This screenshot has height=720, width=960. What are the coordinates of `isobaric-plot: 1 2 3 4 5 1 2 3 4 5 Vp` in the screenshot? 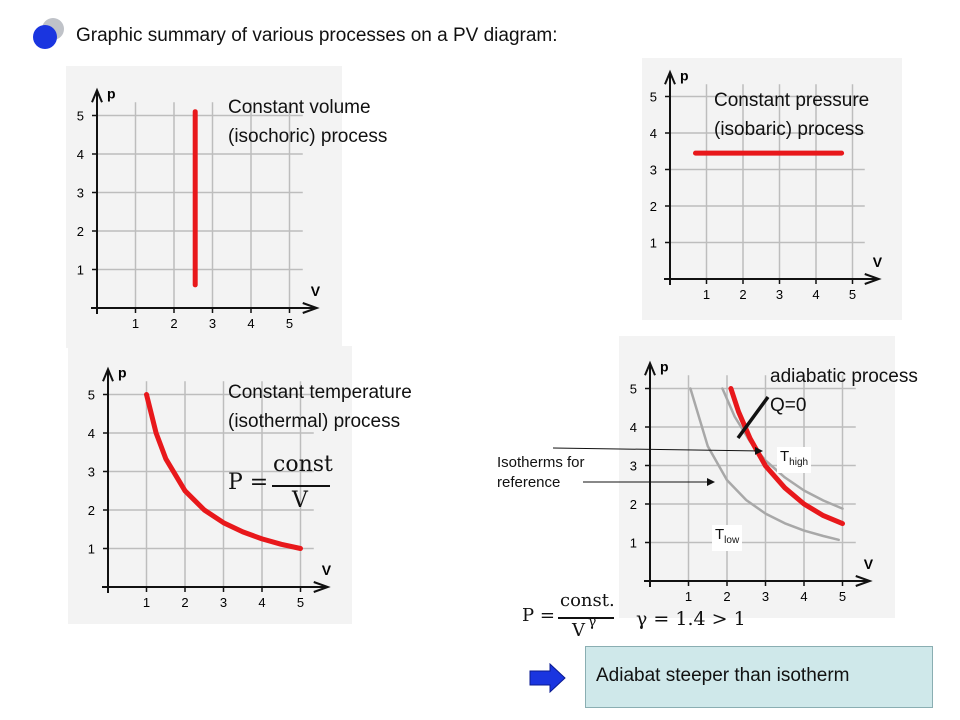 It's located at (772, 189).